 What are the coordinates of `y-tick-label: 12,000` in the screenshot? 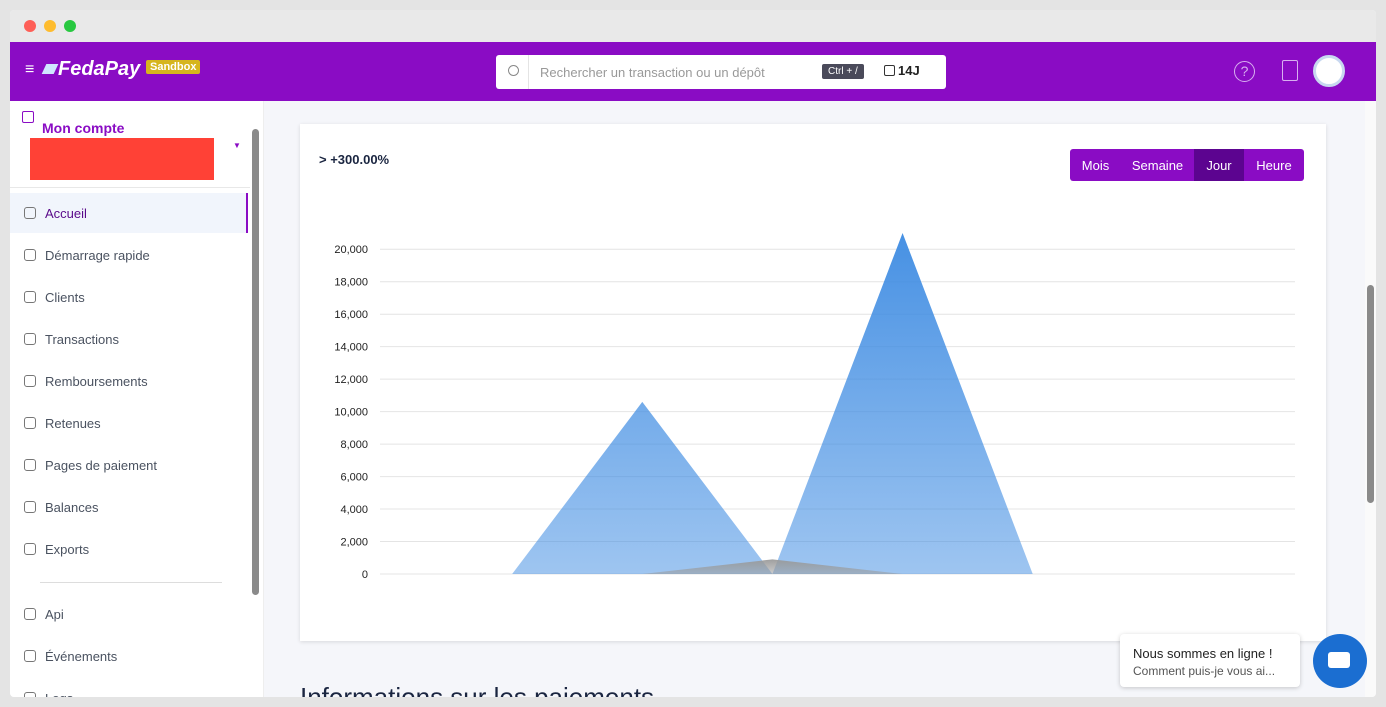 It's located at (351, 380).